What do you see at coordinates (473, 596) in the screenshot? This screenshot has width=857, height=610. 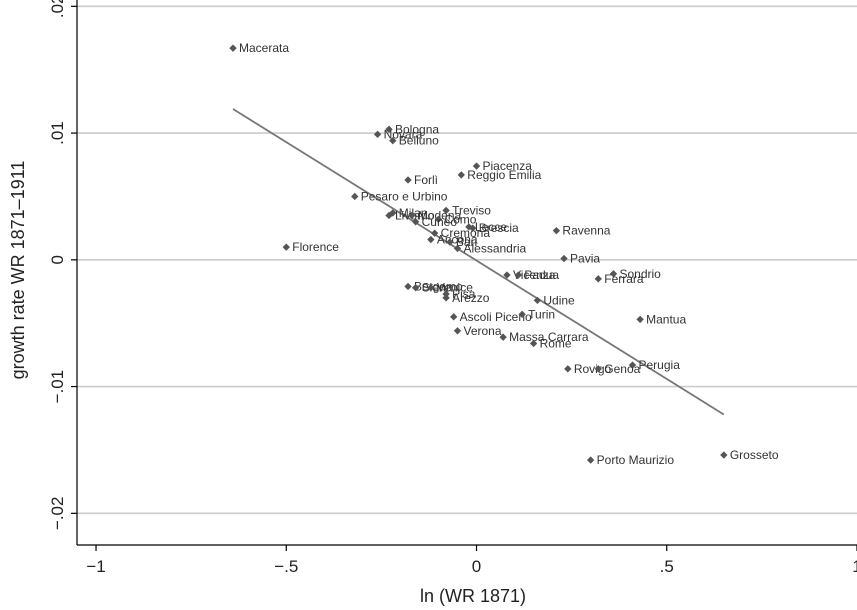 I see `x-axis-title: ln (WR 1871)` at bounding box center [473, 596].